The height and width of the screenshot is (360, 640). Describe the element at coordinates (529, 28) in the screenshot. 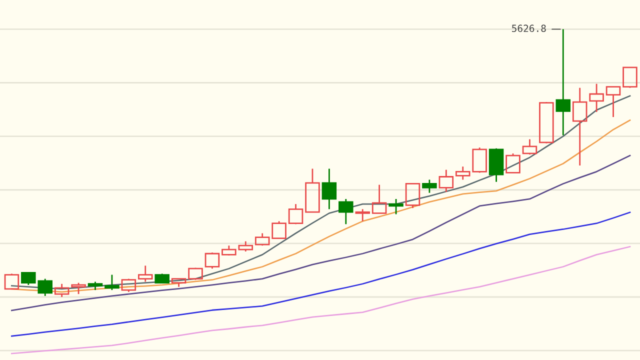

I see `annotation: 5626.8` at that location.